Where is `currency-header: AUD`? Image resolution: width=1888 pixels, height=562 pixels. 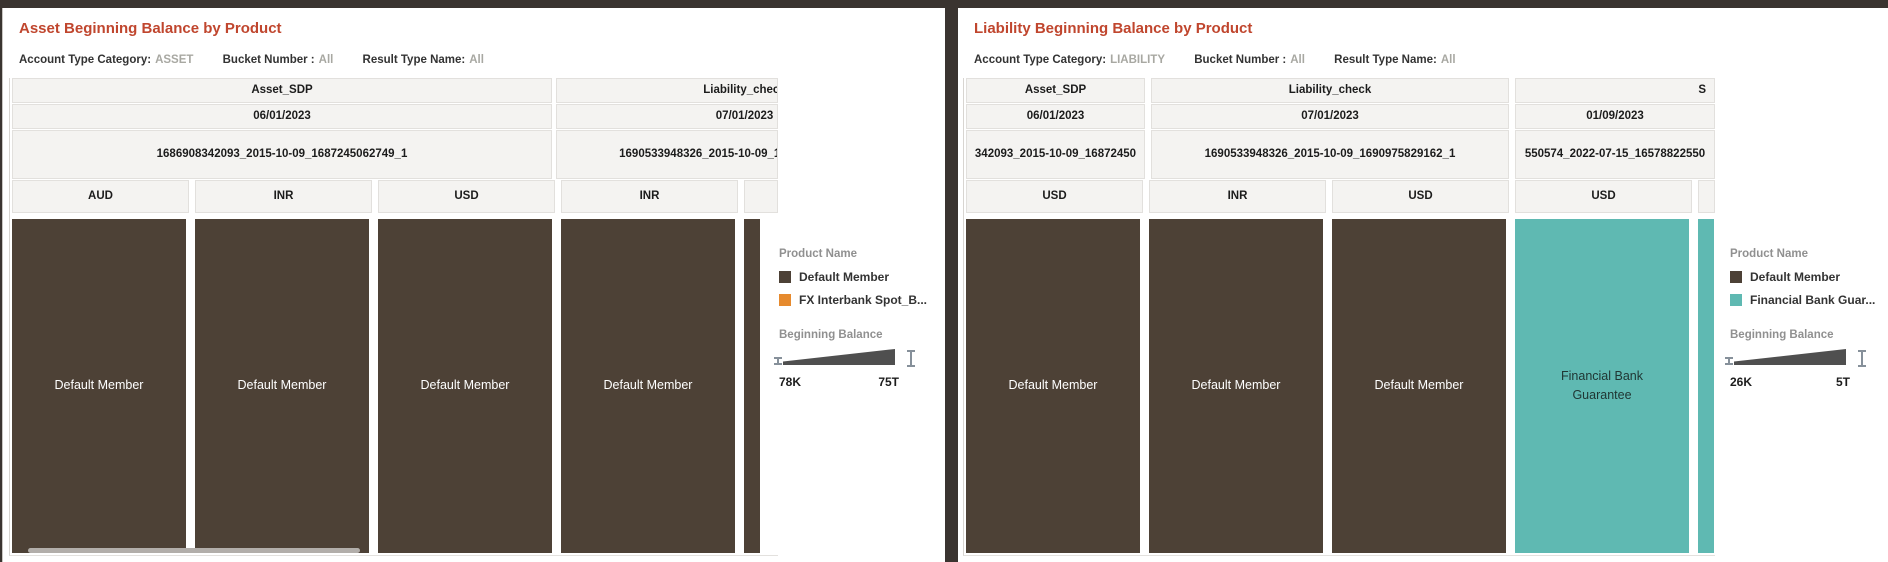 currency-header: AUD is located at coordinates (100, 196).